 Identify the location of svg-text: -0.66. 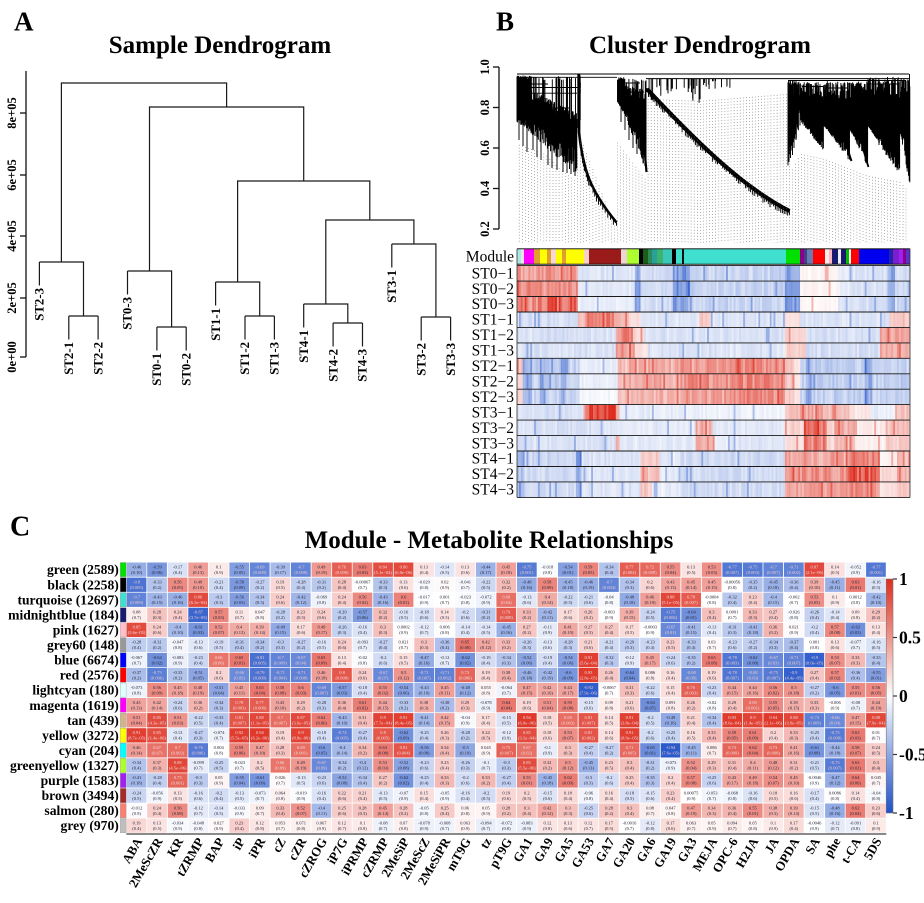
(835, 717).